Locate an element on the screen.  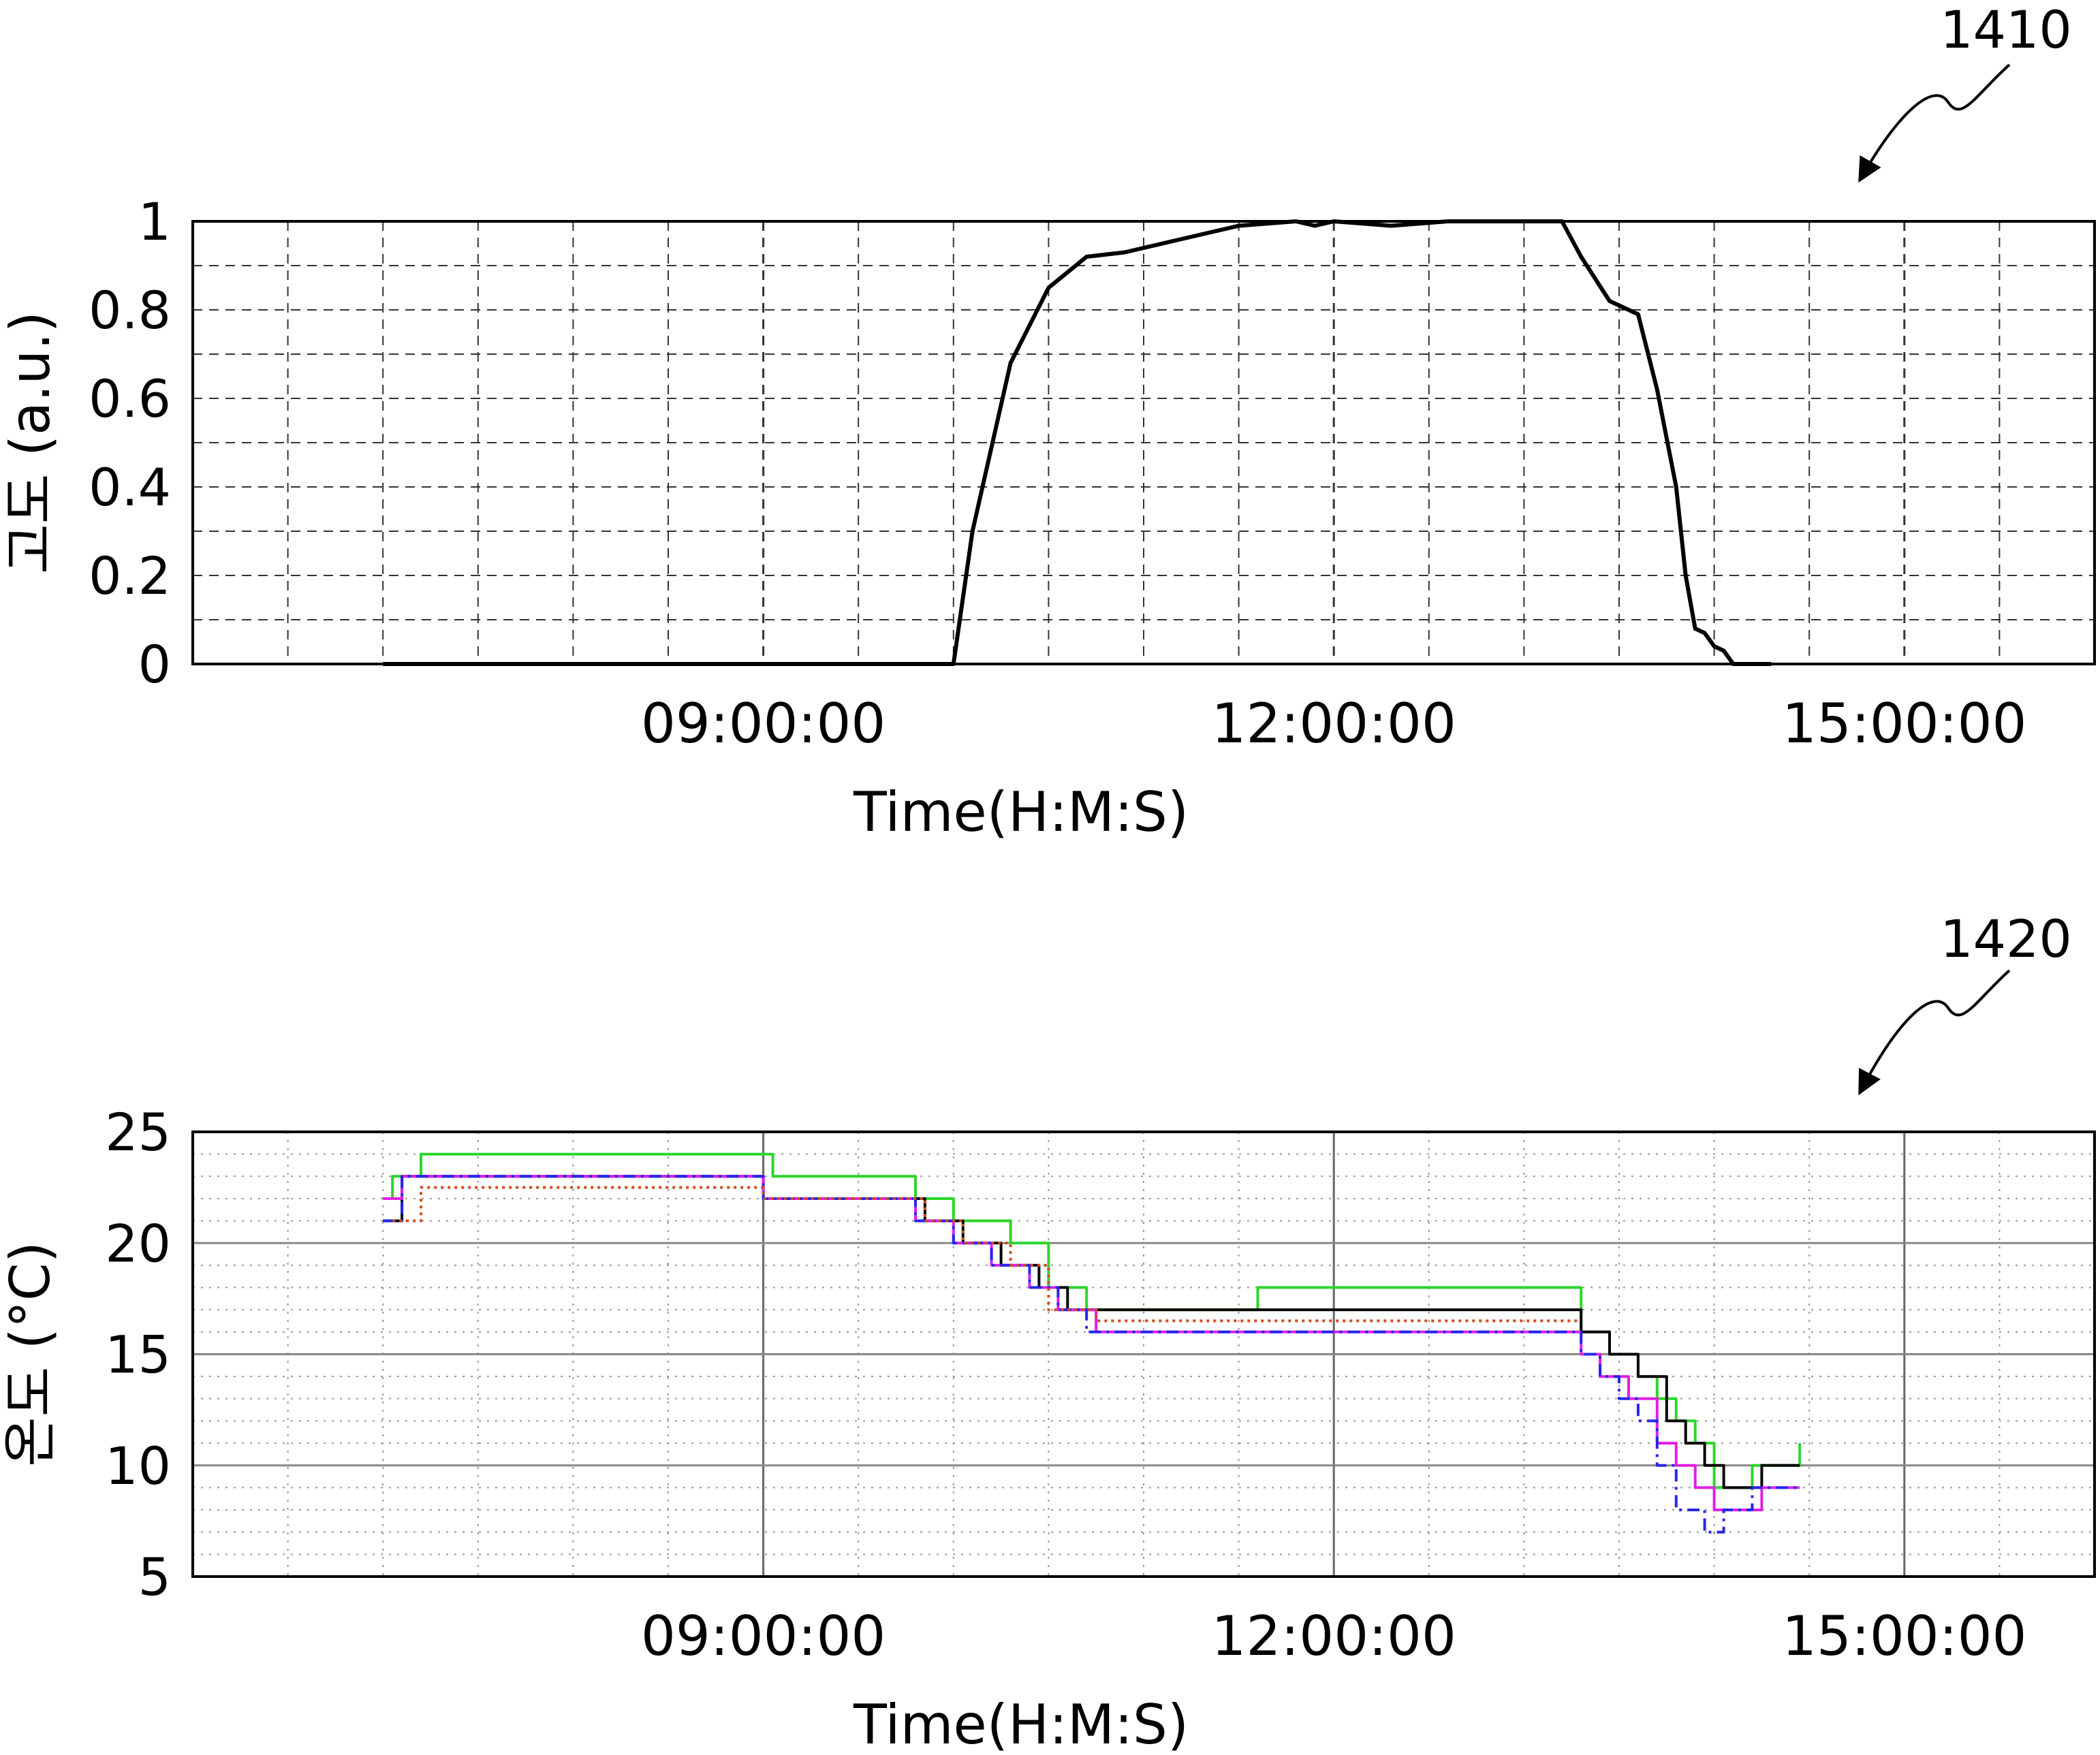
altitude-chart-y-tick-label: 0.4 is located at coordinates (130, 487).